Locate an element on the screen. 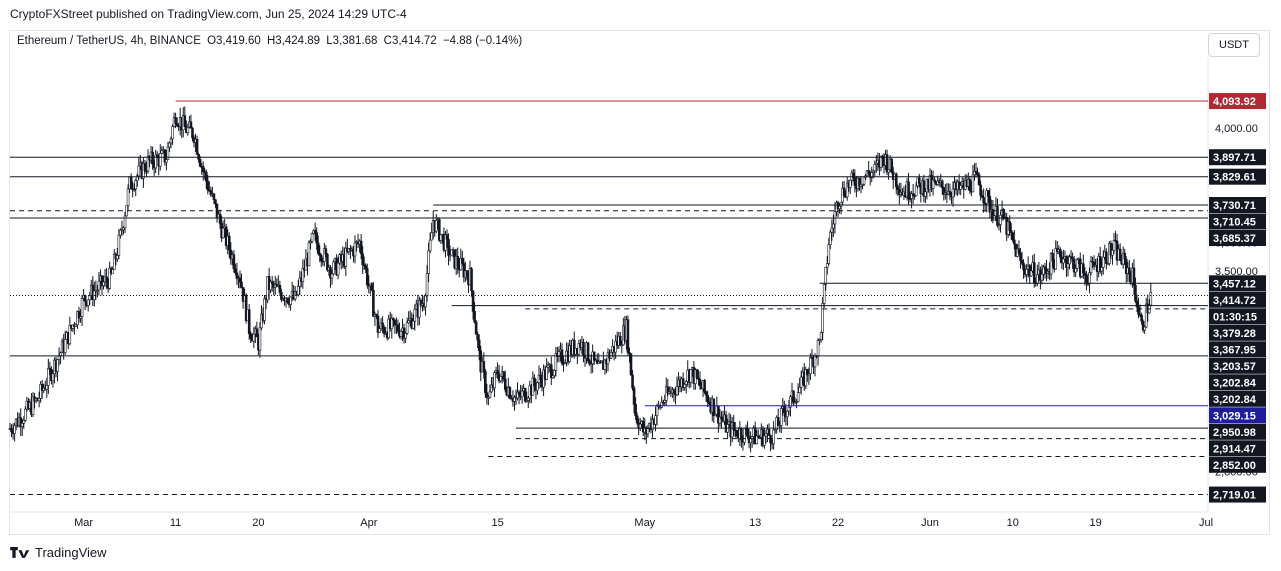 The image size is (1281, 571). x-tick-label: 13 is located at coordinates (755, 523).